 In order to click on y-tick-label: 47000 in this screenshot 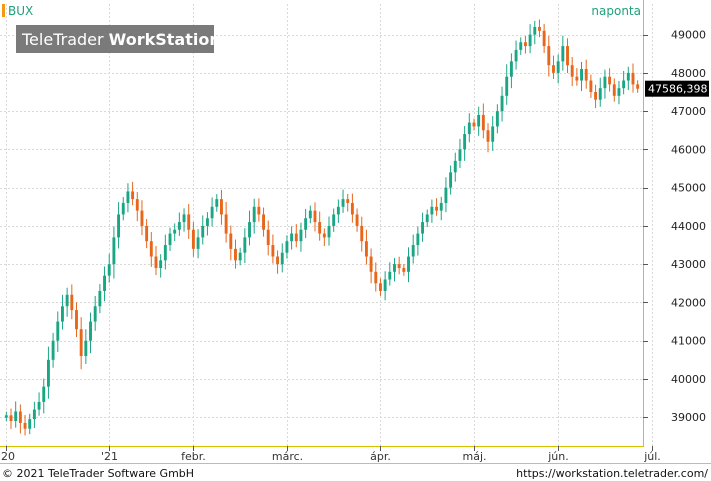, I will do `click(688, 111)`.